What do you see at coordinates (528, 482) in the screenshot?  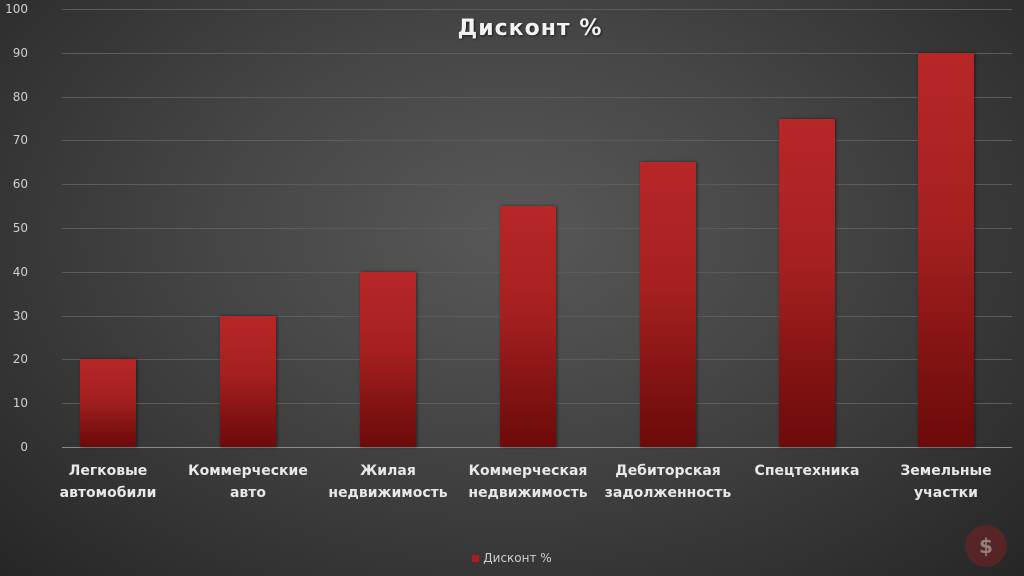 I see `x-tick-label: Коммерческая недвижимость` at bounding box center [528, 482].